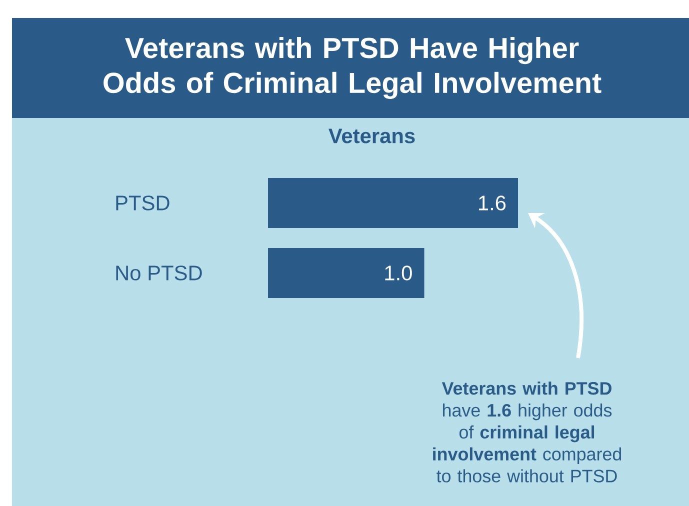 Image resolution: width=689 pixels, height=506 pixels. Describe the element at coordinates (527, 432) in the screenshot. I see `text: Veterans with PTSD have 1.6 higher odds of criminal legal involvement compared to those without PTSD` at that location.